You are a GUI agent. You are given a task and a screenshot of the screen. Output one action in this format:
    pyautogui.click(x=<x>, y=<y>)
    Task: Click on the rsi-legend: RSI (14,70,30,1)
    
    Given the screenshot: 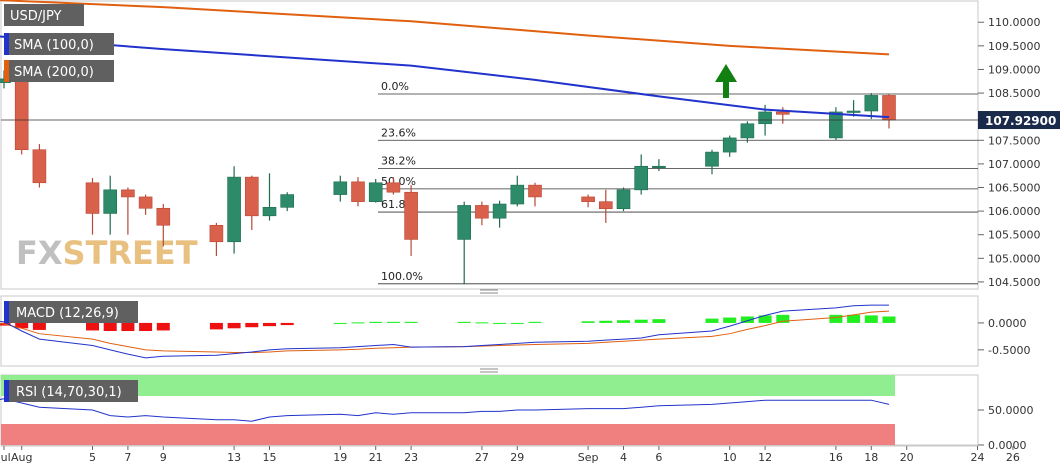 What is the action you would take?
    pyautogui.click(x=71, y=391)
    